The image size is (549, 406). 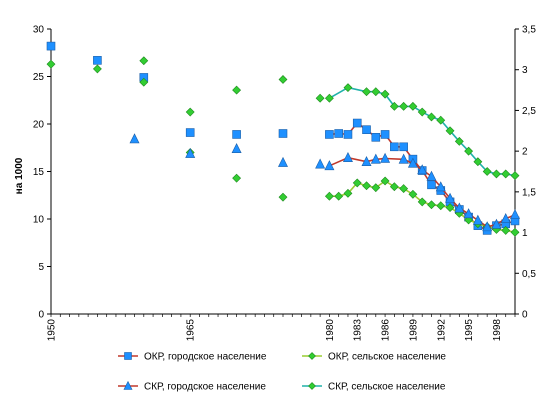 What do you see at coordinates (387, 357) in the screenshot?
I see `legend-label: ОКР, сельское население` at bounding box center [387, 357].